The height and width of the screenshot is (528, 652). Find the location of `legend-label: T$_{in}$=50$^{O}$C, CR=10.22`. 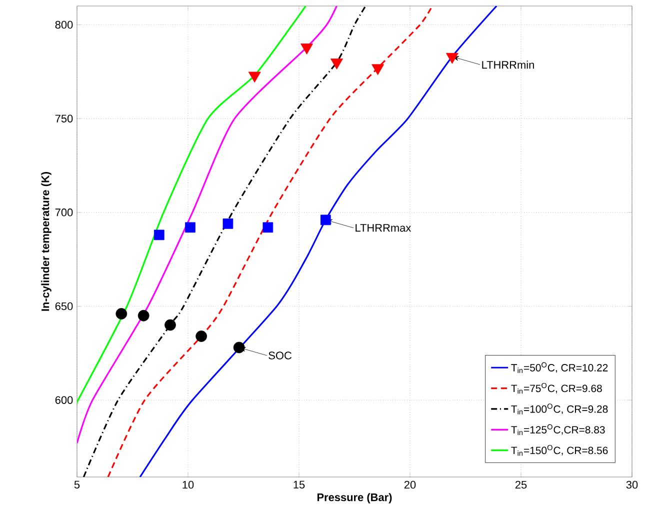

legend-label: T$_{in}$=50$^{O}$C, CR=10.22 is located at coordinates (559, 367).